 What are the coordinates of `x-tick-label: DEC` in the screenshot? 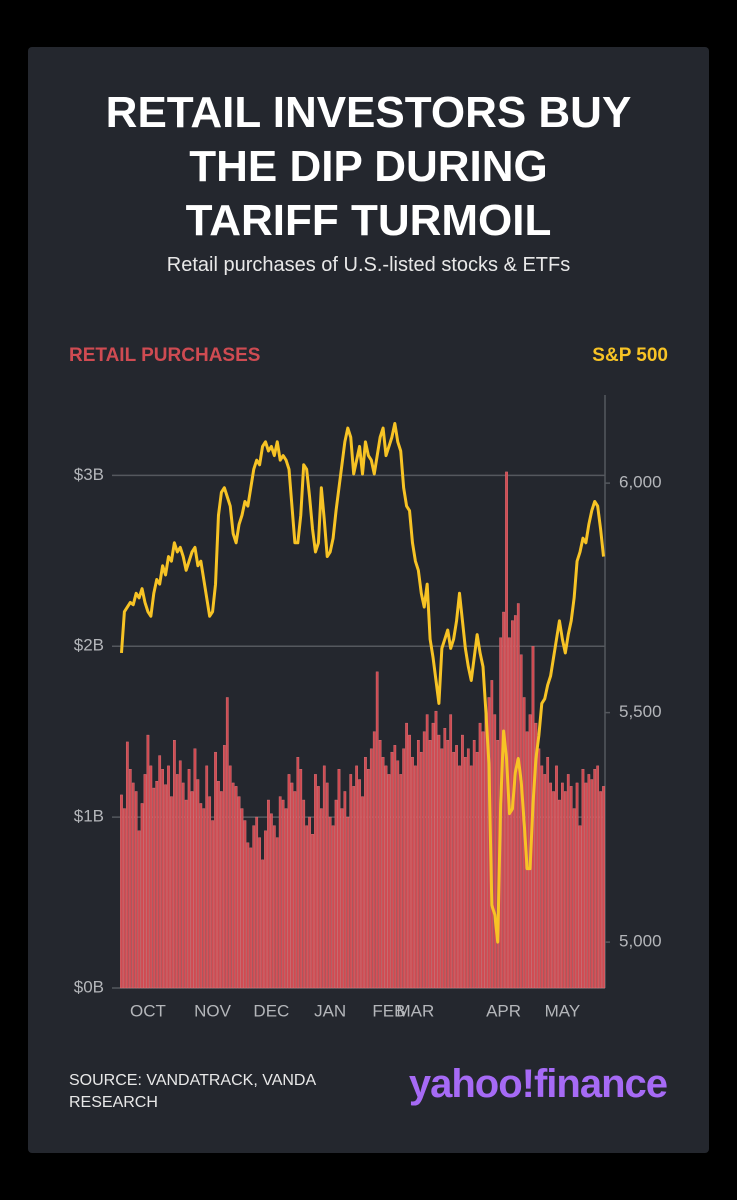 It's located at (271, 1010).